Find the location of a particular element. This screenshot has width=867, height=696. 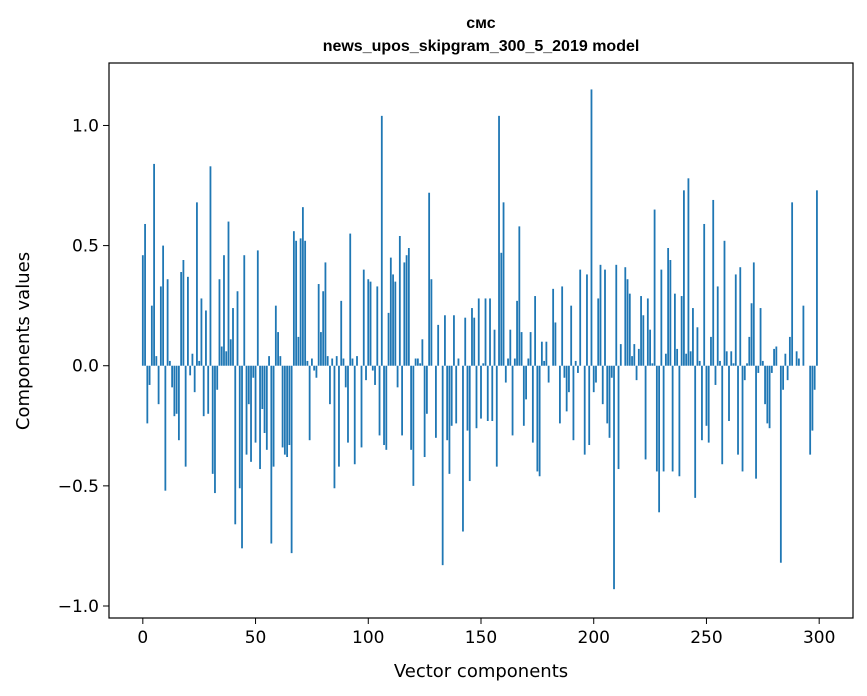

x-axis-ticks: 0 50 100 150 200 250 300 is located at coordinates (486, 633).